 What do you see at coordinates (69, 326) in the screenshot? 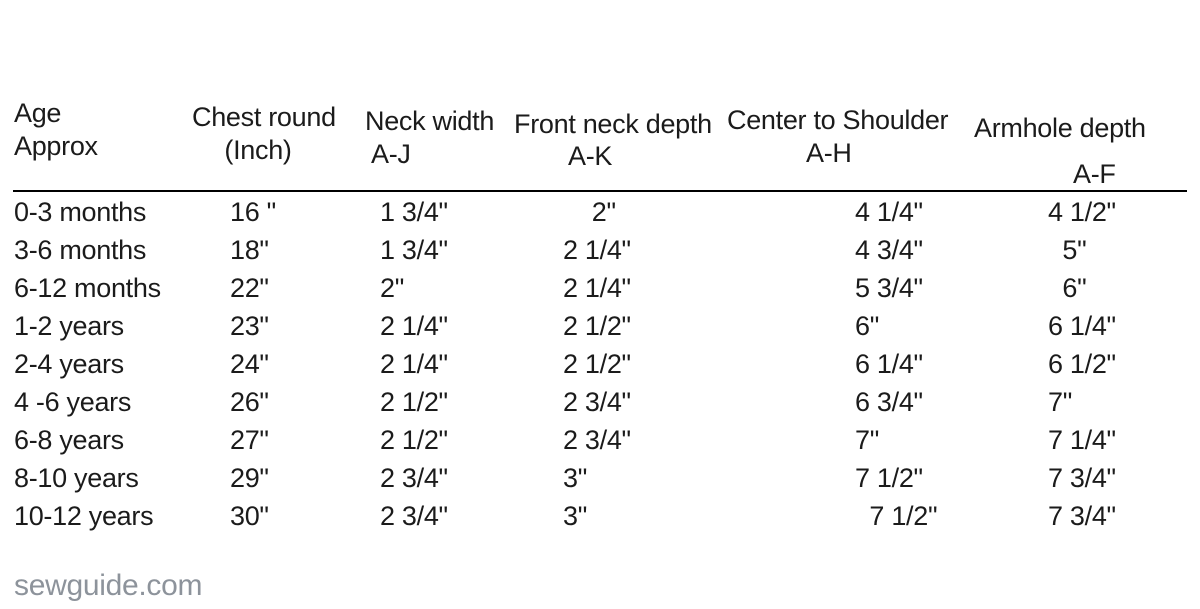
I see `table-cell-age: 1-2 years` at bounding box center [69, 326].